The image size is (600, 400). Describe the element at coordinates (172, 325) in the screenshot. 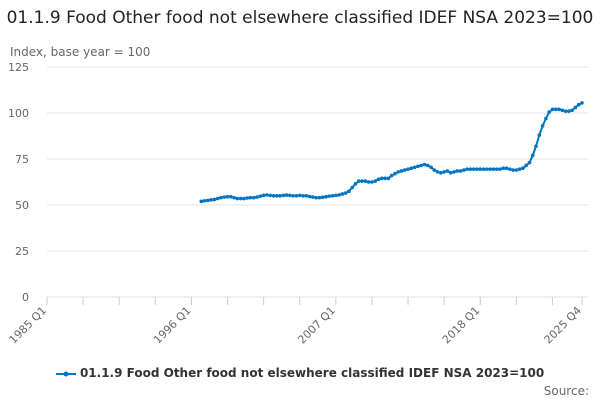

I see `x-tick-label: 1996 Q1` at that location.